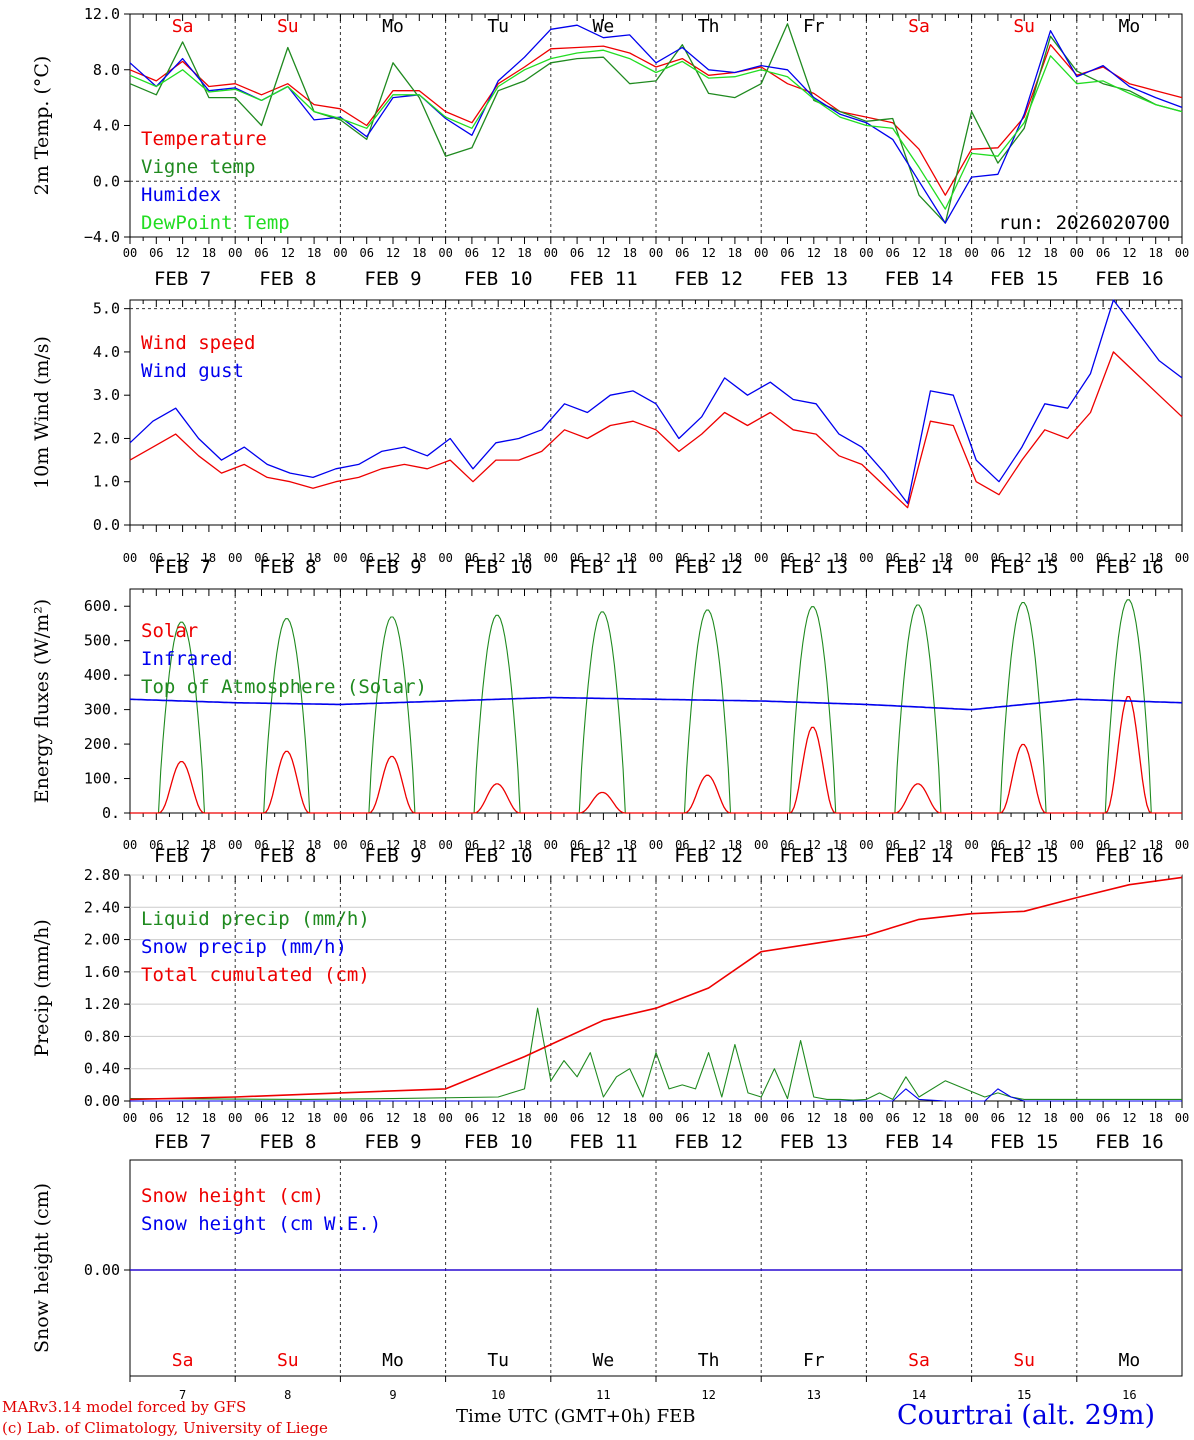  I want to click on y-tick-label: 1.20, so click(102, 1004).